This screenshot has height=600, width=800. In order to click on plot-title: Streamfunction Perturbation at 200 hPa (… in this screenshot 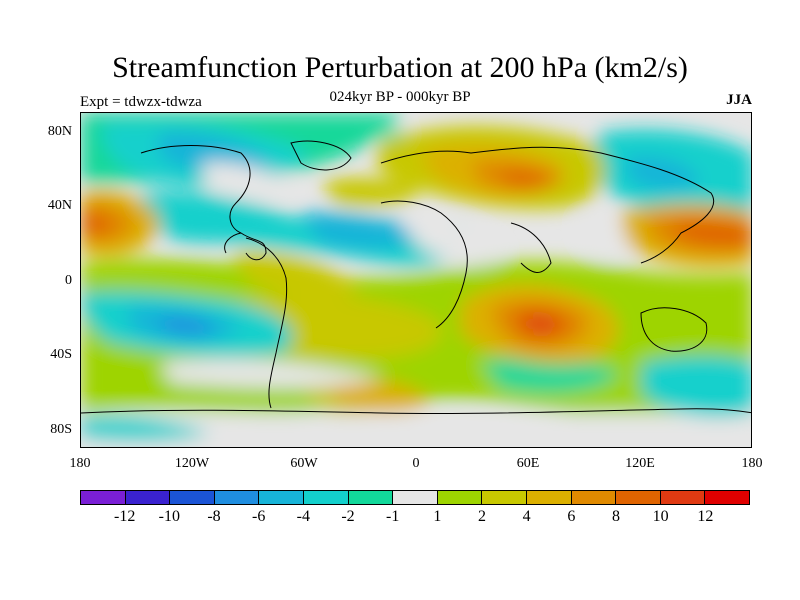, I will do `click(400, 67)`.